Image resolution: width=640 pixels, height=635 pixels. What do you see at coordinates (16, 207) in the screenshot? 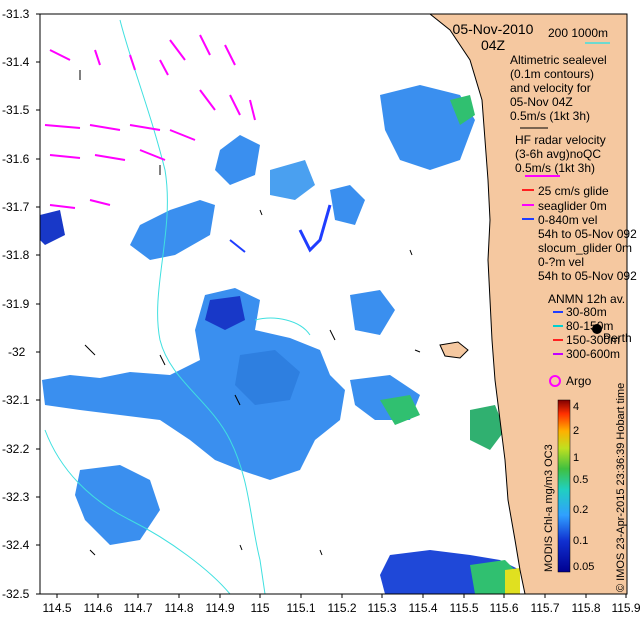
I see `svg-text: -31.7` at bounding box center [16, 207].